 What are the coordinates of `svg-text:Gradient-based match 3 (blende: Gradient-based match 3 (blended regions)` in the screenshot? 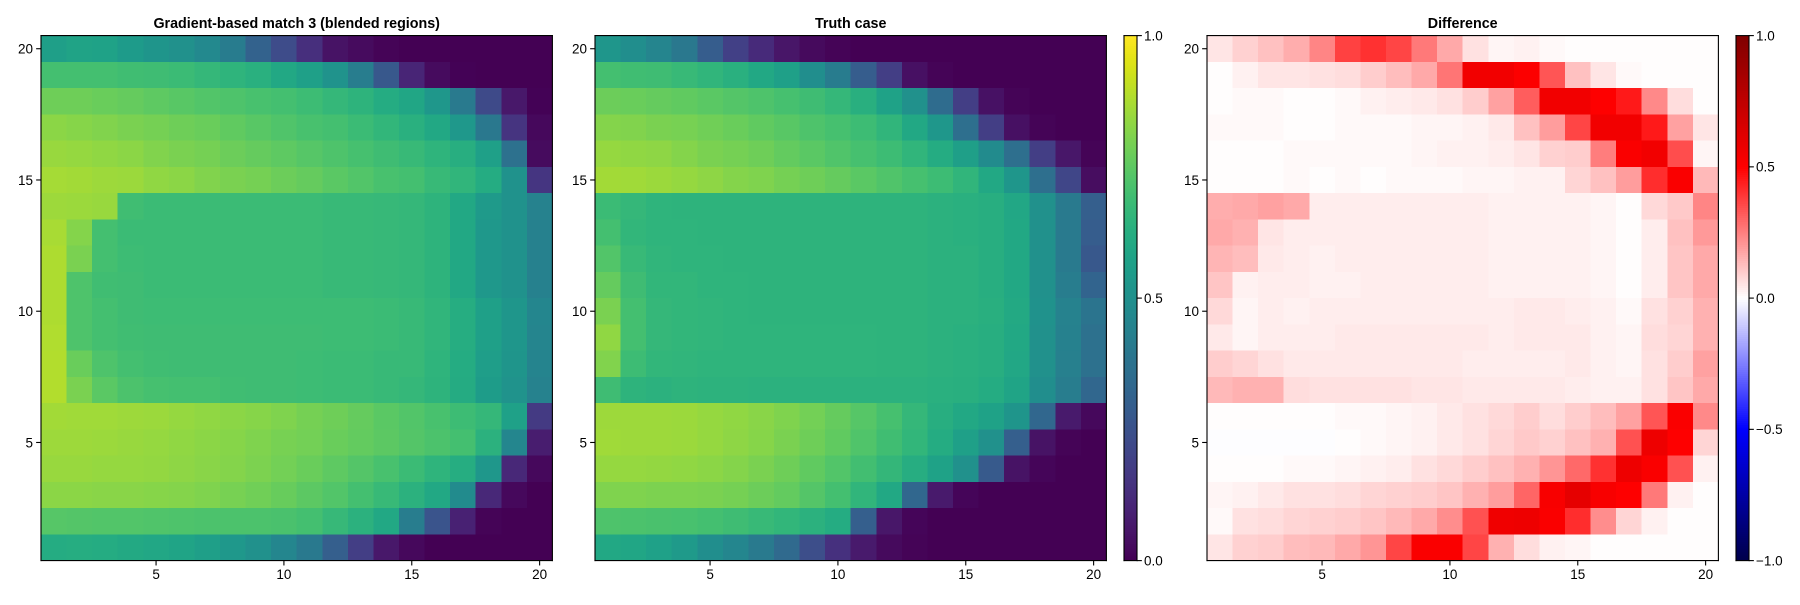 It's located at (296, 24).